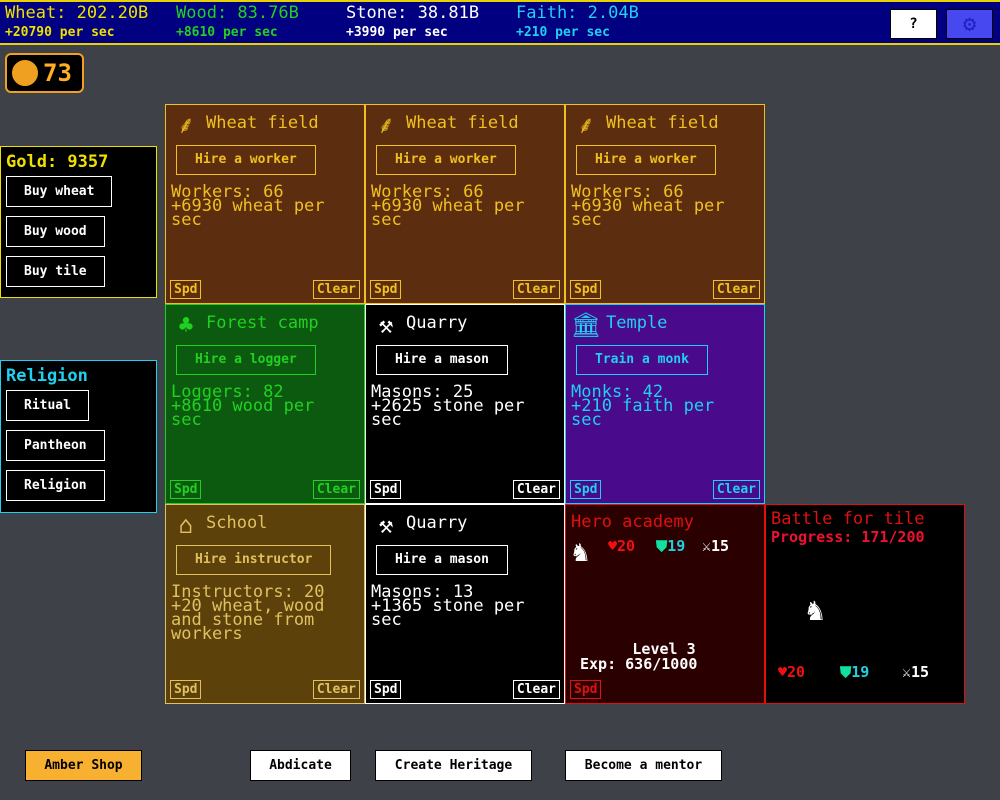 This screenshot has height=800, width=1000. What do you see at coordinates (262, 323) in the screenshot?
I see `tile-title: Forest camp` at bounding box center [262, 323].